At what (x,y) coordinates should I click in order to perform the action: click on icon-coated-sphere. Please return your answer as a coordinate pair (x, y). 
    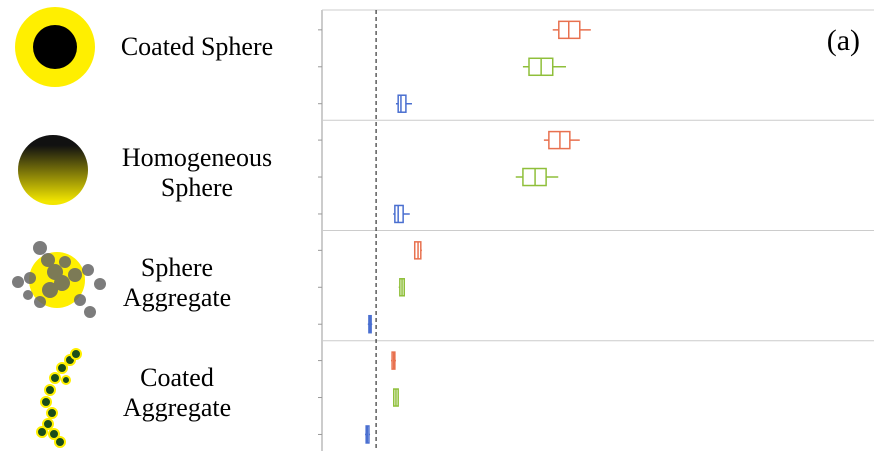
    Looking at the image, I should click on (55, 47).